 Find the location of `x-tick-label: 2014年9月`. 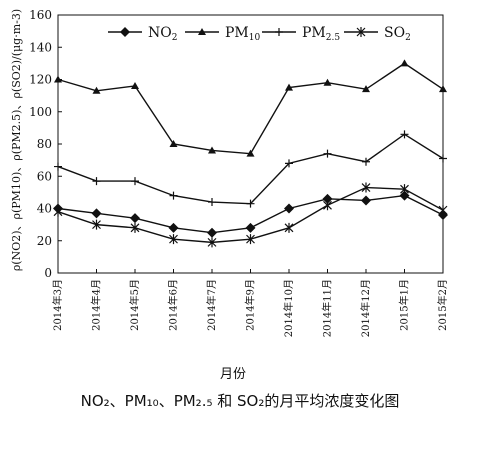

x-tick-label: 2014年9月 is located at coordinates (250, 305).